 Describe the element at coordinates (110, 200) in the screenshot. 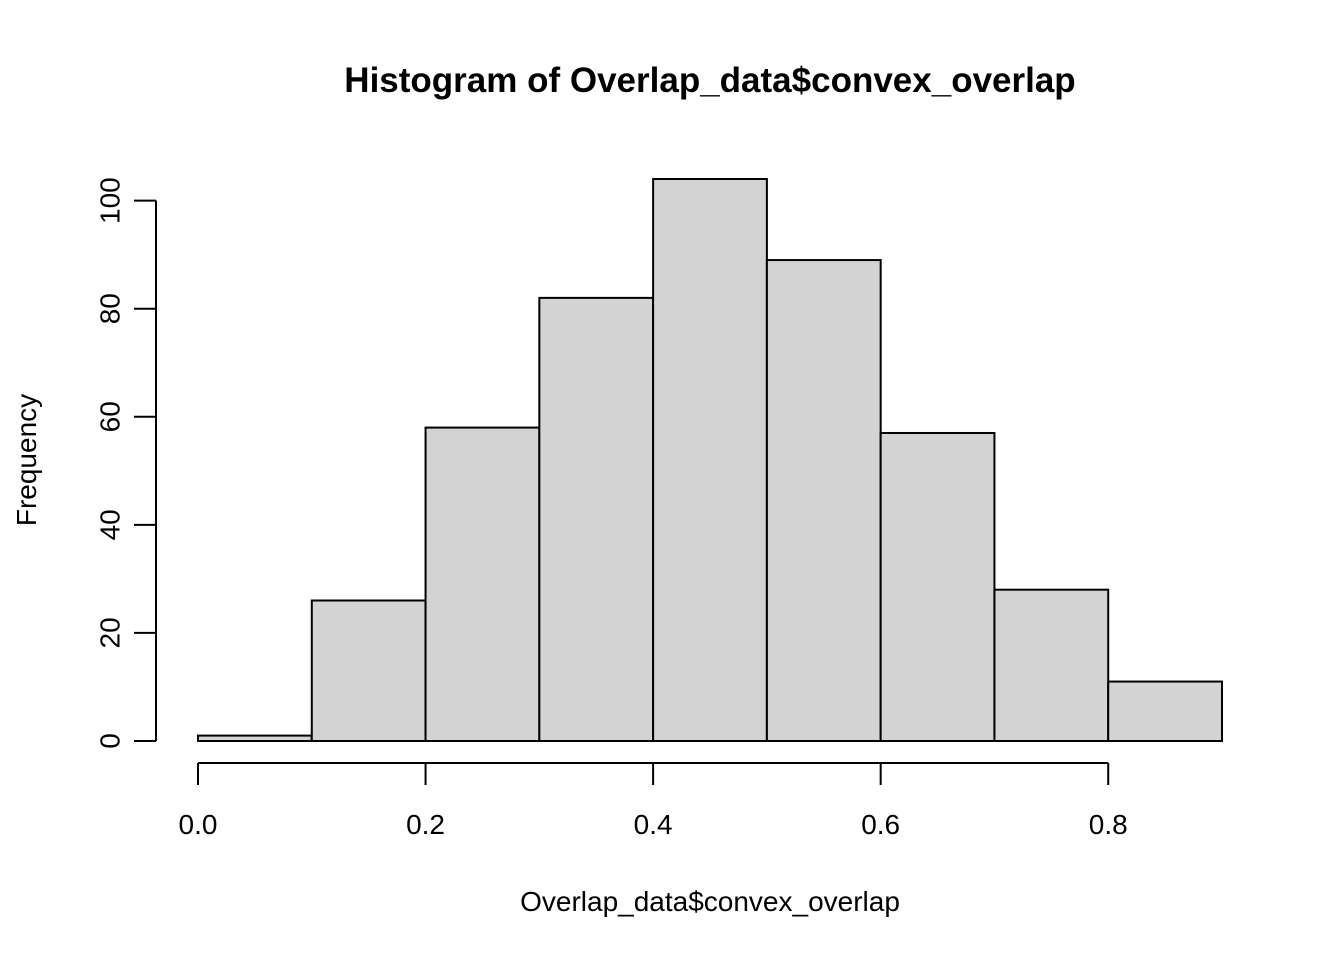

I see `y-tick-label: 100` at that location.